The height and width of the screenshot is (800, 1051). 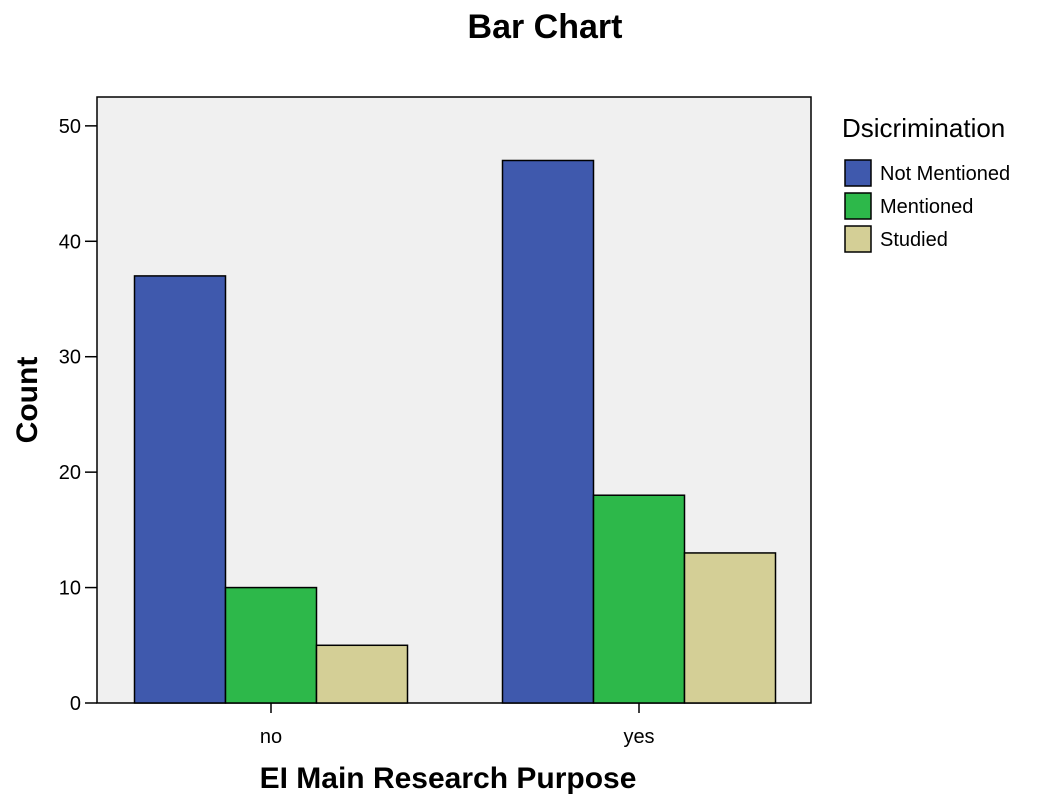 I want to click on y-tick-label: 30, so click(x=70, y=358).